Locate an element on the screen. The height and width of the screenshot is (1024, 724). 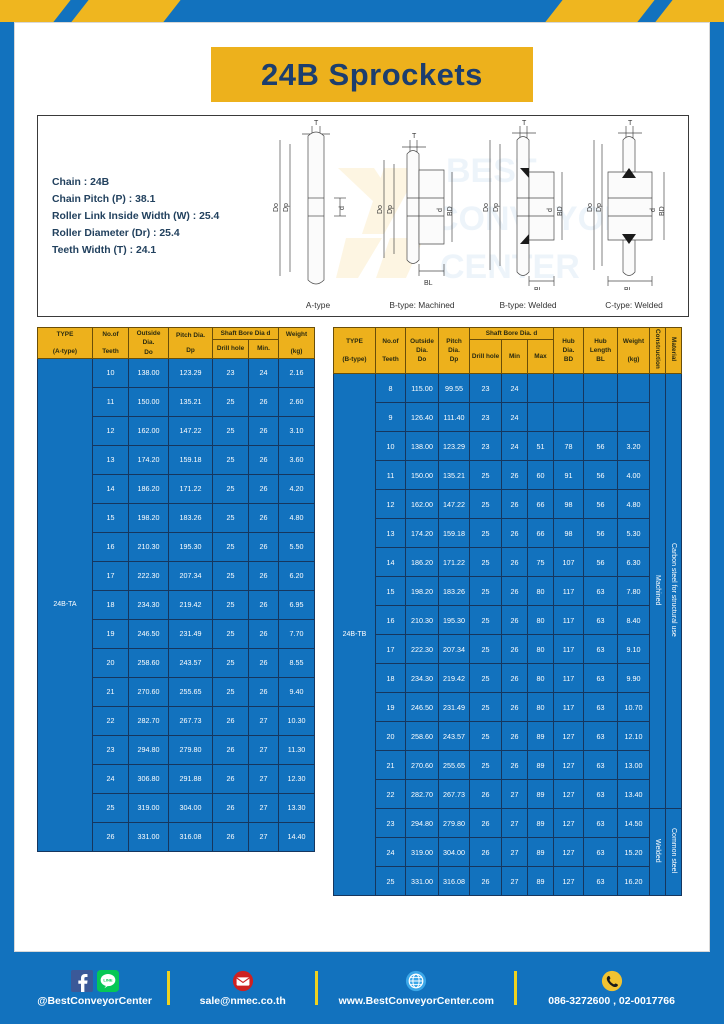
cell-teeth: 8 is located at coordinates (390, 388).